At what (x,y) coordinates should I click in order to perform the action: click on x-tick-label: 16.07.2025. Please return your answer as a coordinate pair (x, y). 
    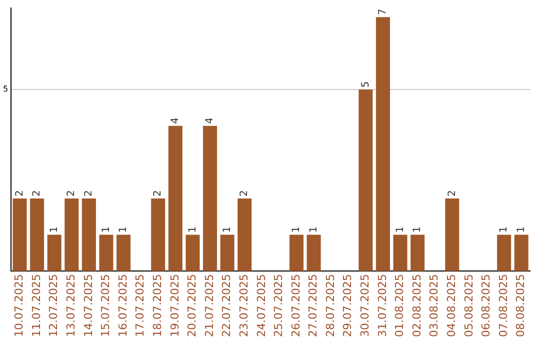
    Looking at the image, I should click on (123, 306).